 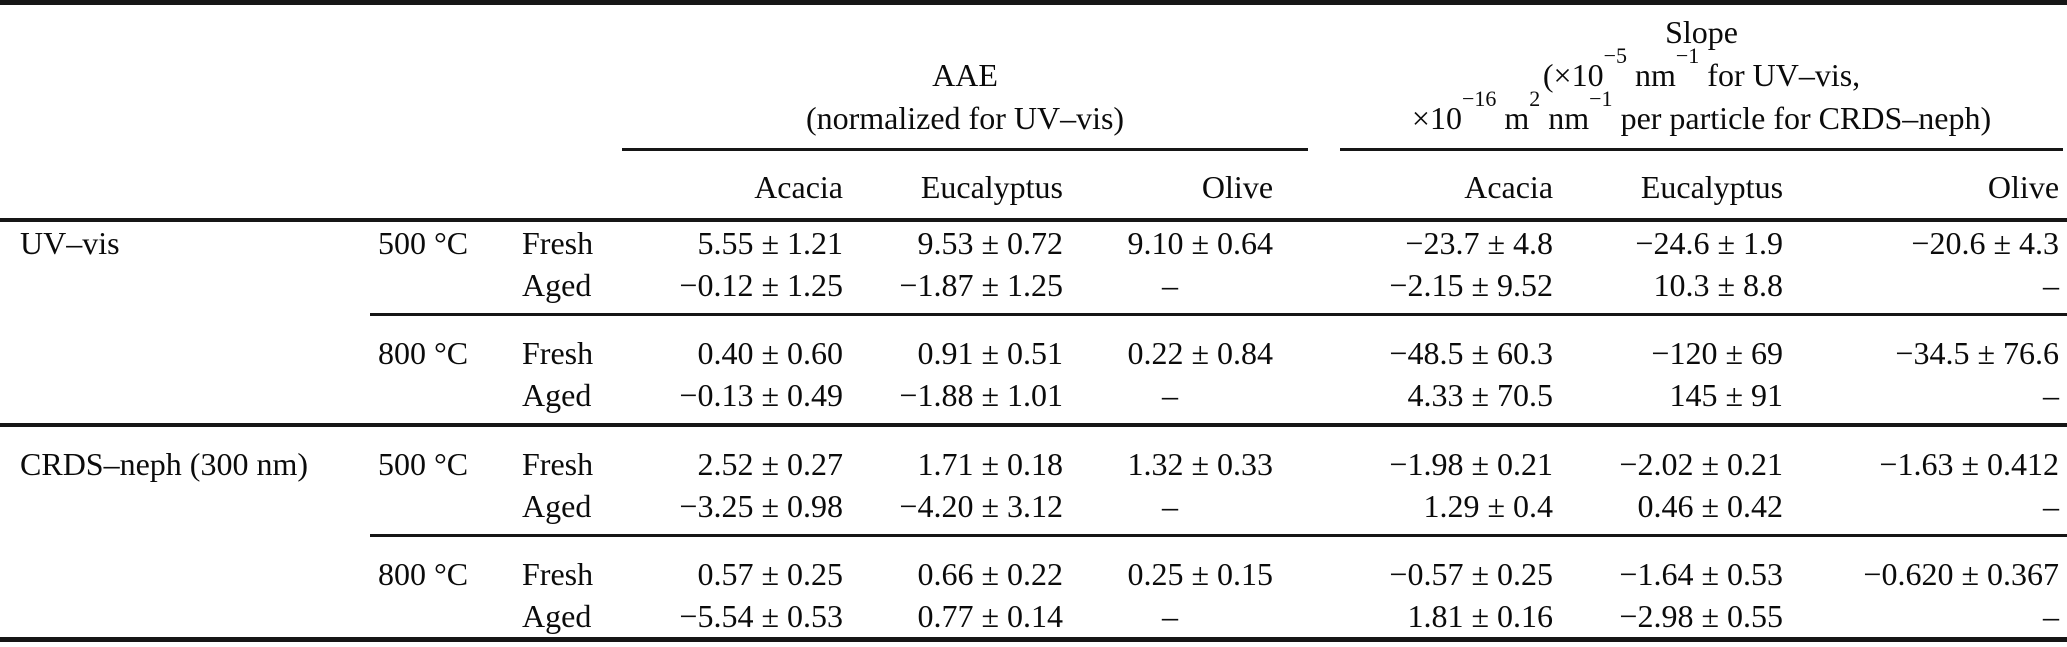 What do you see at coordinates (1471, 573) in the screenshot?
I see `cell-slope-acacia: −0.57 ± 0.25` at bounding box center [1471, 573].